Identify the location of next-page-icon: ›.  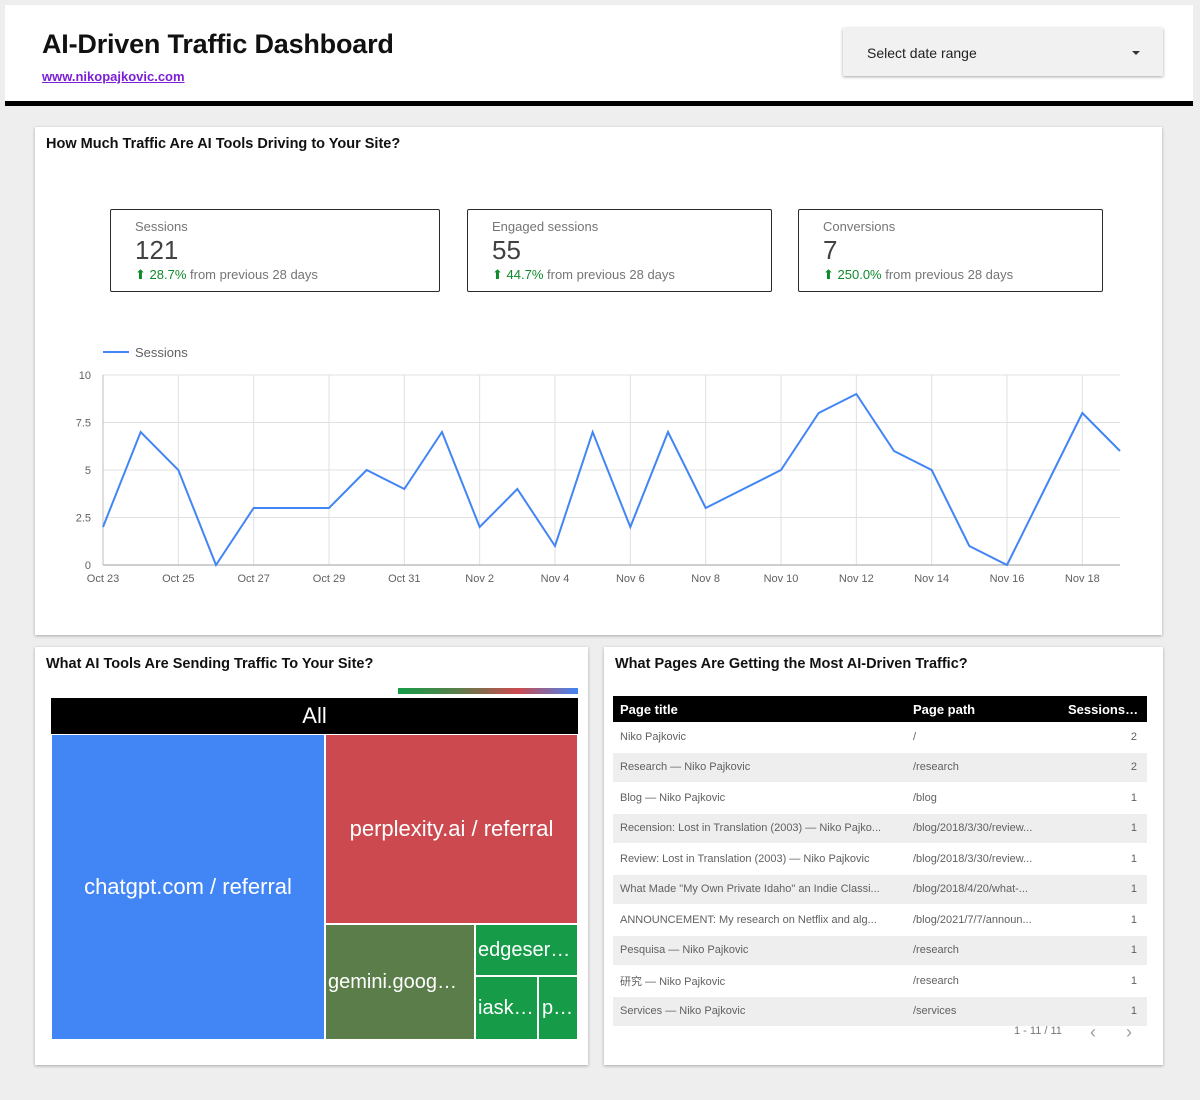
(1129, 1032).